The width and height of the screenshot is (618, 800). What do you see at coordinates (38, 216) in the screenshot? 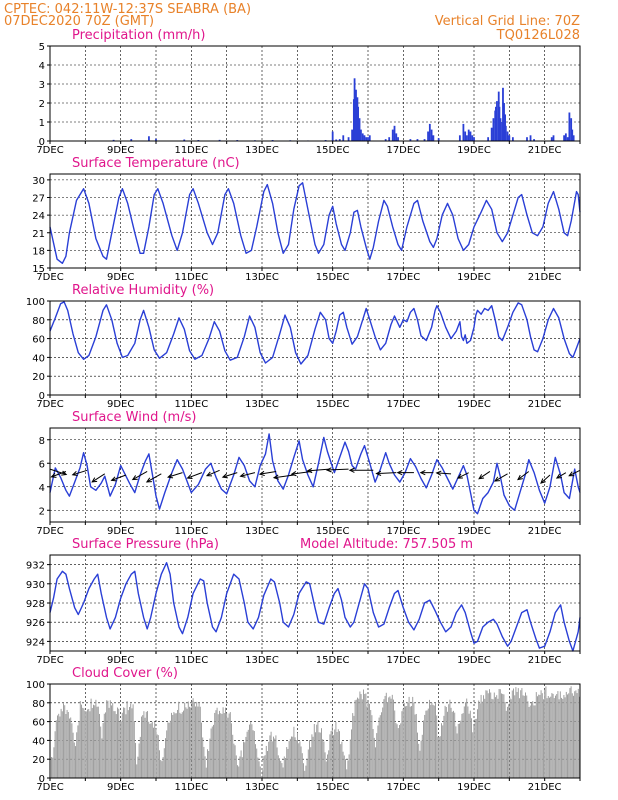
I see `y-tick-label: 24` at bounding box center [38, 216].